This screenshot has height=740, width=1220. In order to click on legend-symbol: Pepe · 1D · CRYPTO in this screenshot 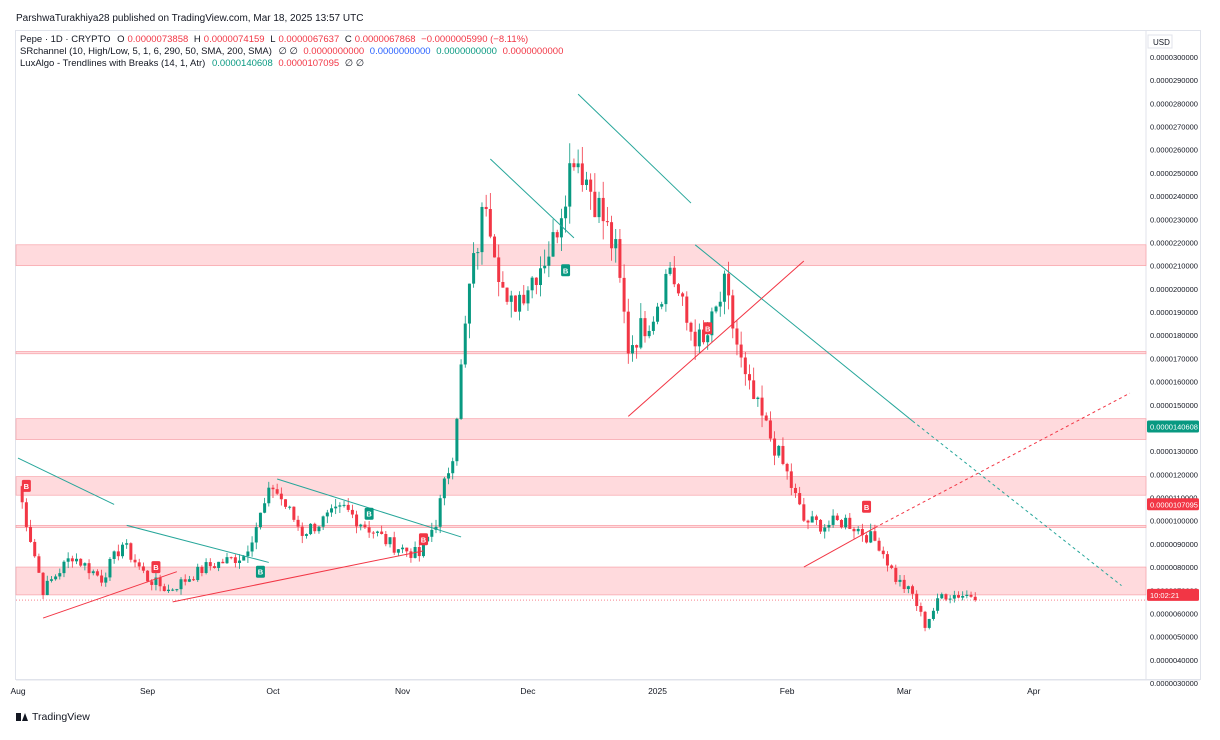, I will do `click(65, 39)`.